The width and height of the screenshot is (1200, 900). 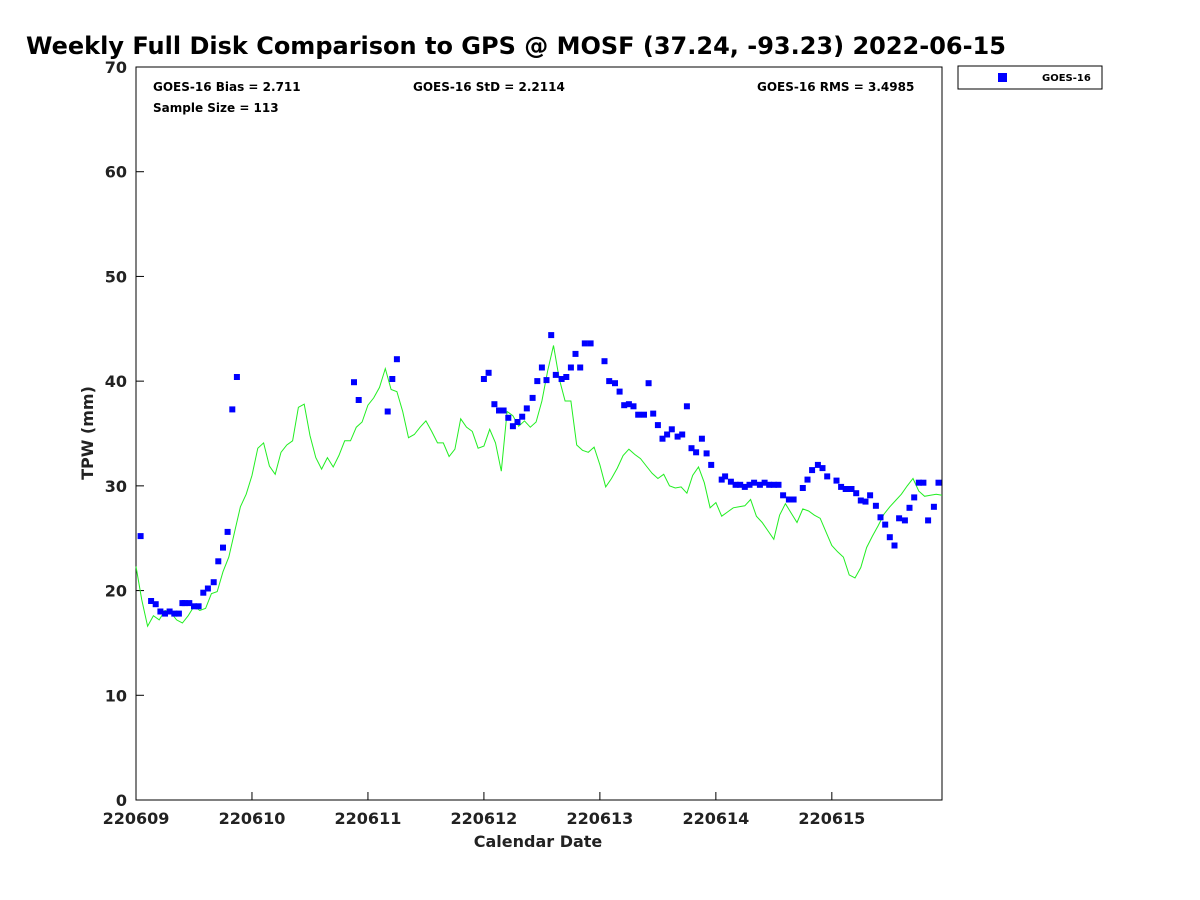 I want to click on y-tick-label: 0, so click(x=121, y=800).